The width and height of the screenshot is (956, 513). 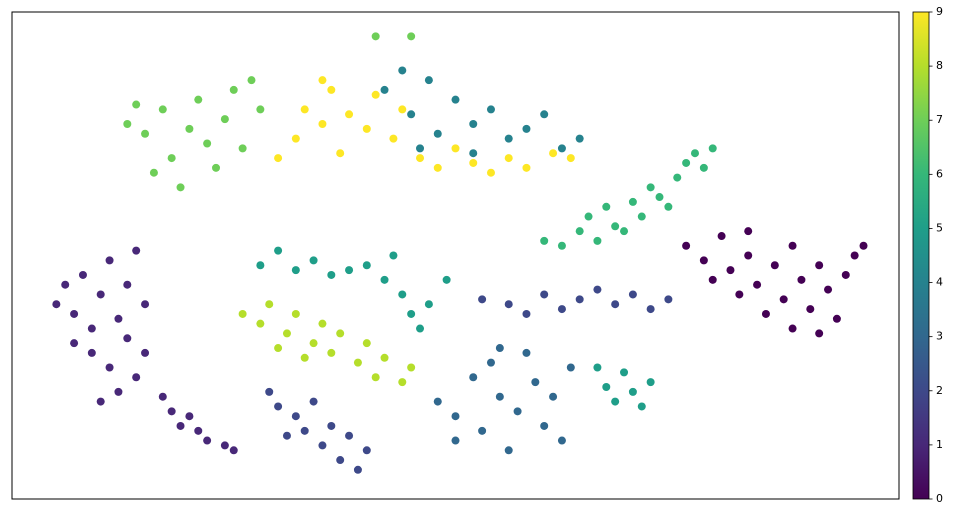 I want to click on colorbar-tick-label: 6, so click(x=939, y=173).